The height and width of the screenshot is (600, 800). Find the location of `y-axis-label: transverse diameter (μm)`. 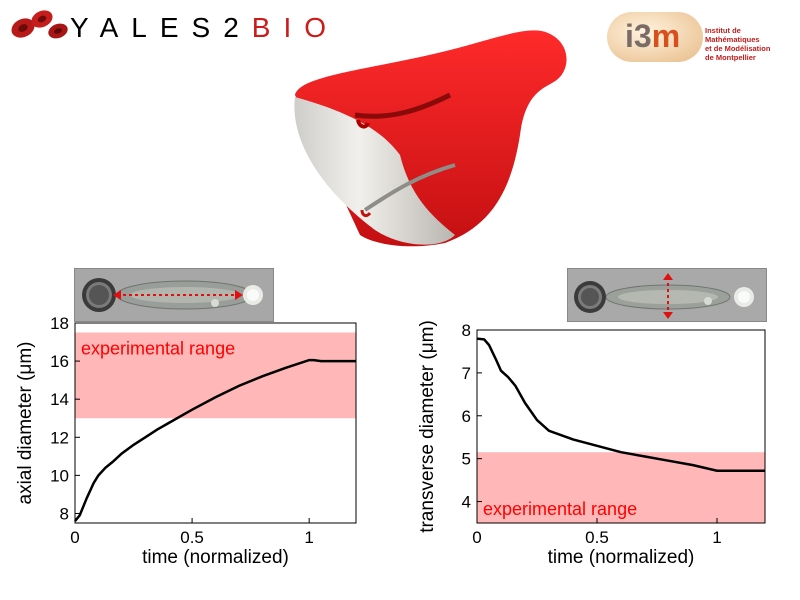

y-axis-label: transverse diameter (μm) is located at coordinates (427, 426).